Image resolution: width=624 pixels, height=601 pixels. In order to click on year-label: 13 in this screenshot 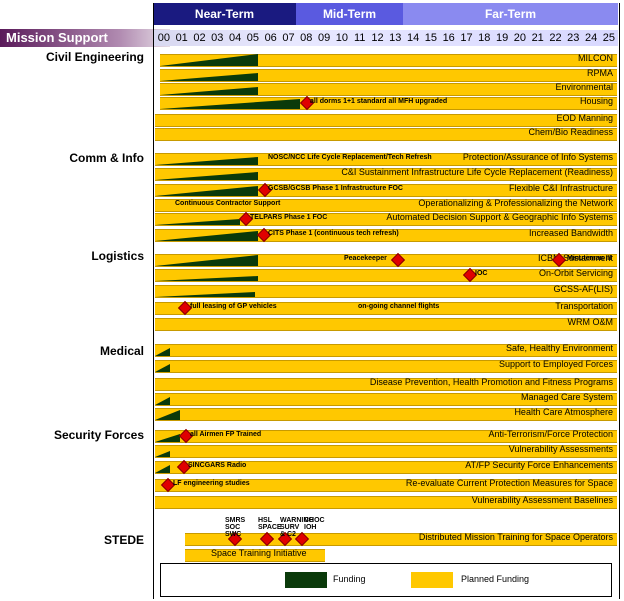, I will do `click(395, 38)`.